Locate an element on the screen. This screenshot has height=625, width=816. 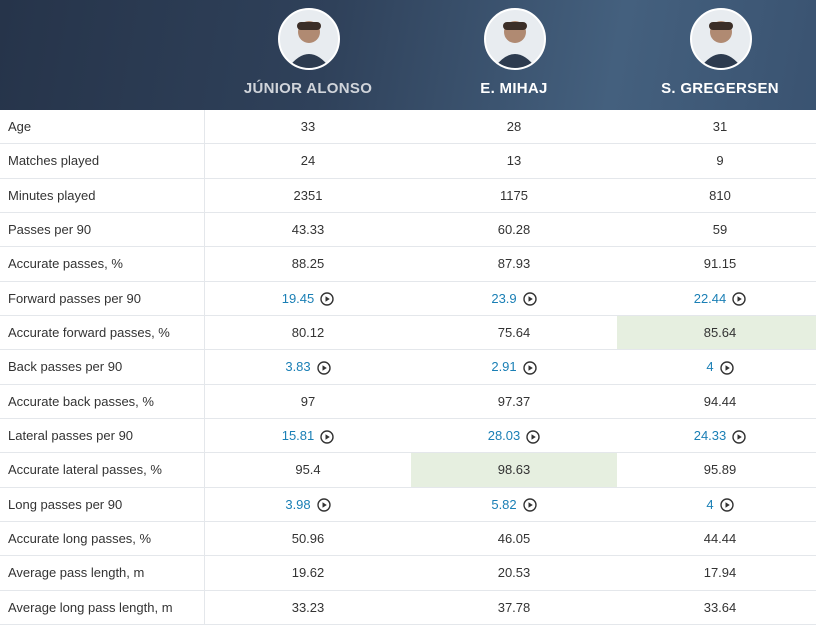
value-text: 28 is located at coordinates (514, 126).